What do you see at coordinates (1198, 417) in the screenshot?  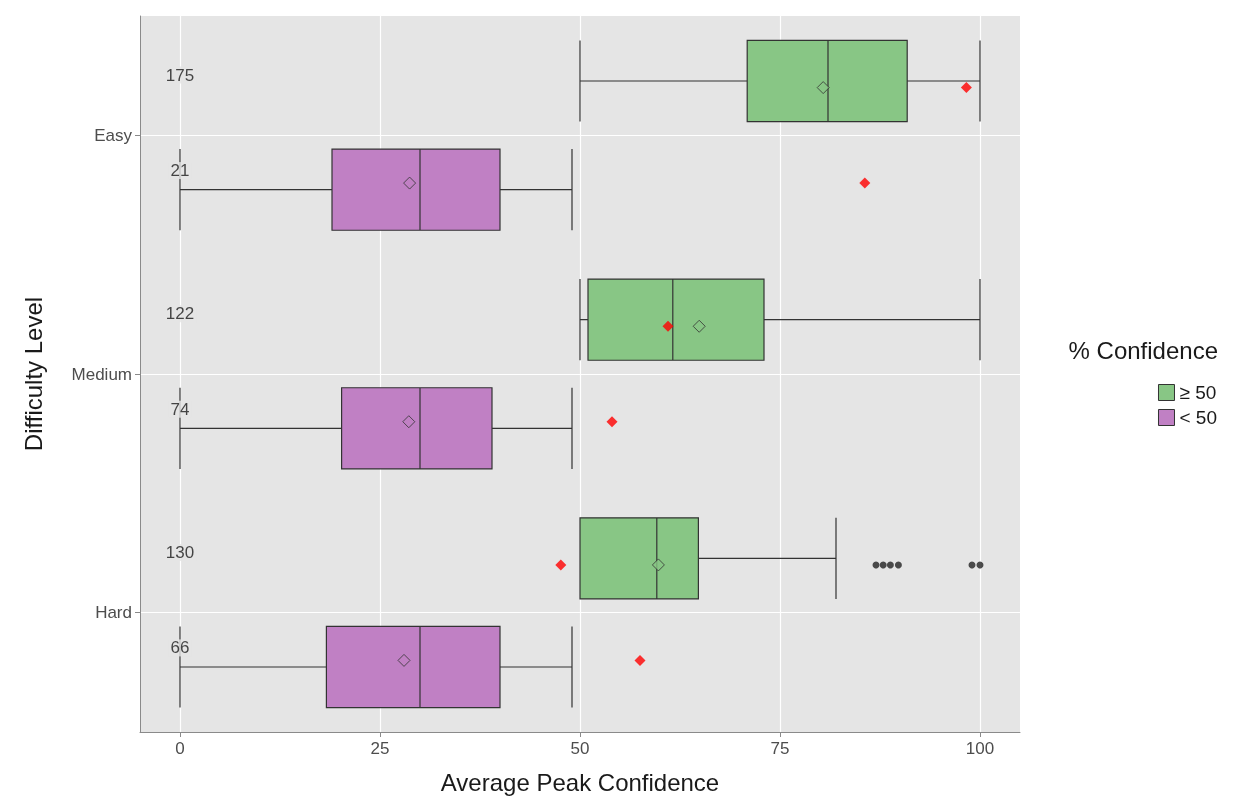 I see `legend-label: < 50` at bounding box center [1198, 417].